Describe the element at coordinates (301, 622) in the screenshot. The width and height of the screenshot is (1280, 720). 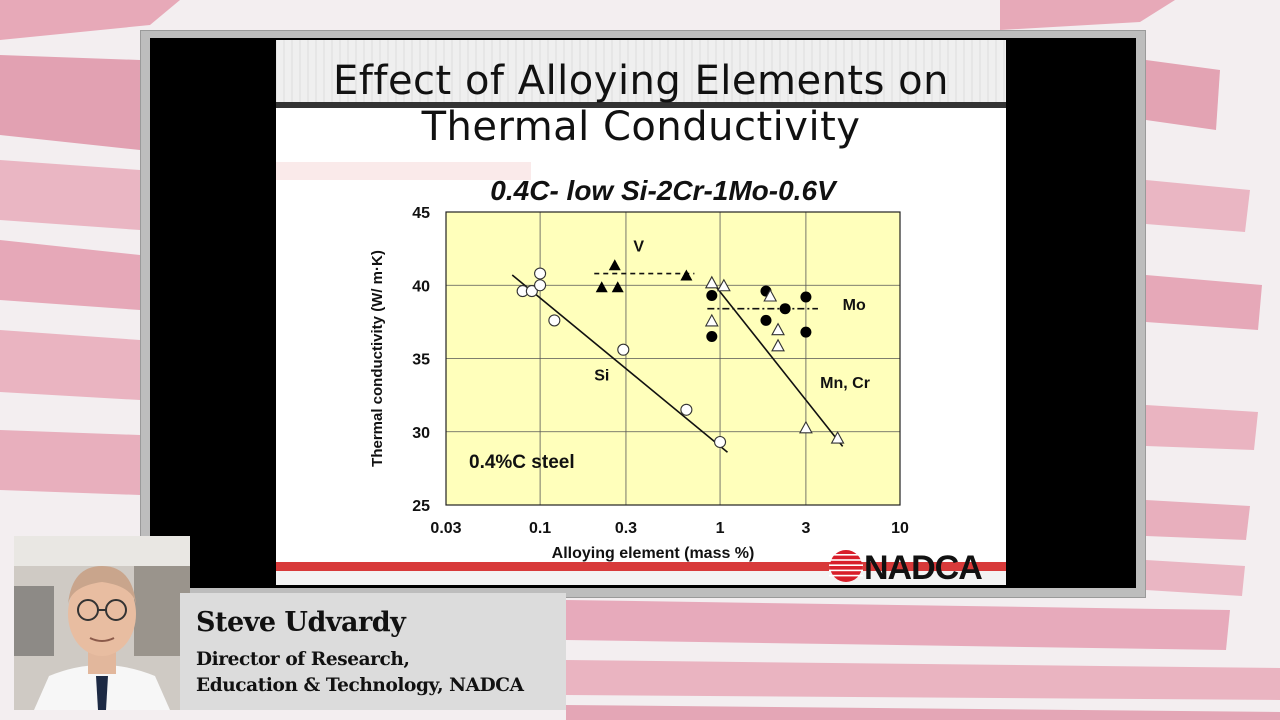
I see `presenter-name: Steve Udvardy` at that location.